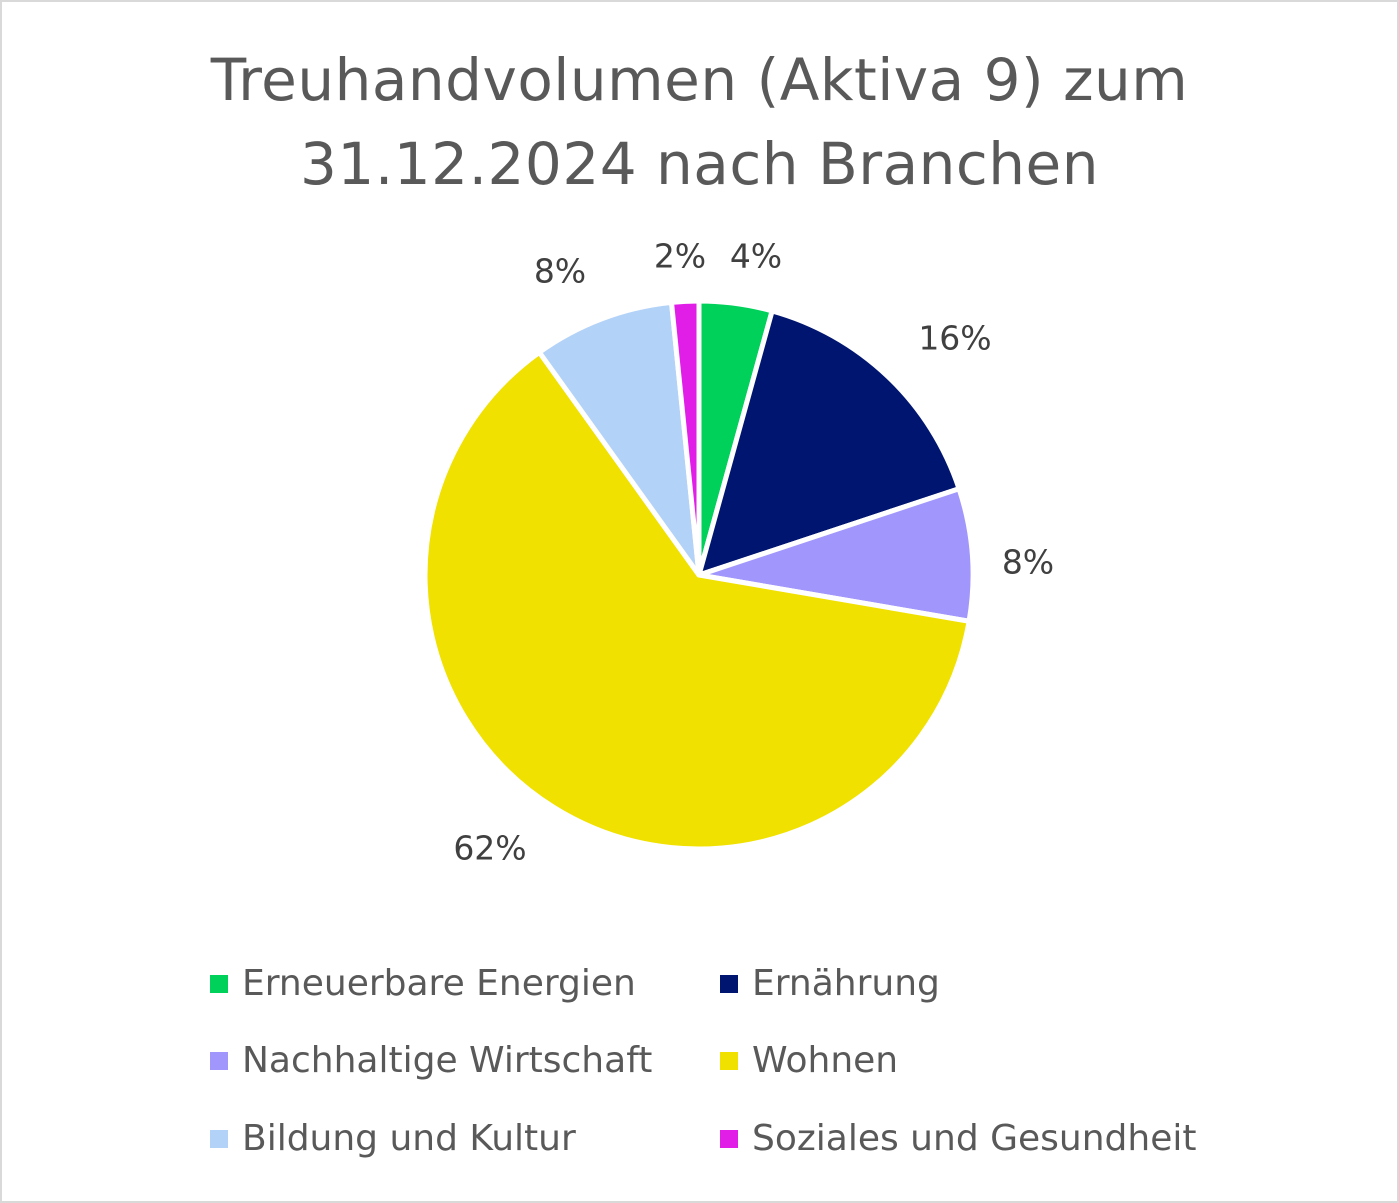 The height and width of the screenshot is (1203, 1399). Describe the element at coordinates (619, 438) in the screenshot. I see `pie-slice-bildung-und-kultur` at that location.